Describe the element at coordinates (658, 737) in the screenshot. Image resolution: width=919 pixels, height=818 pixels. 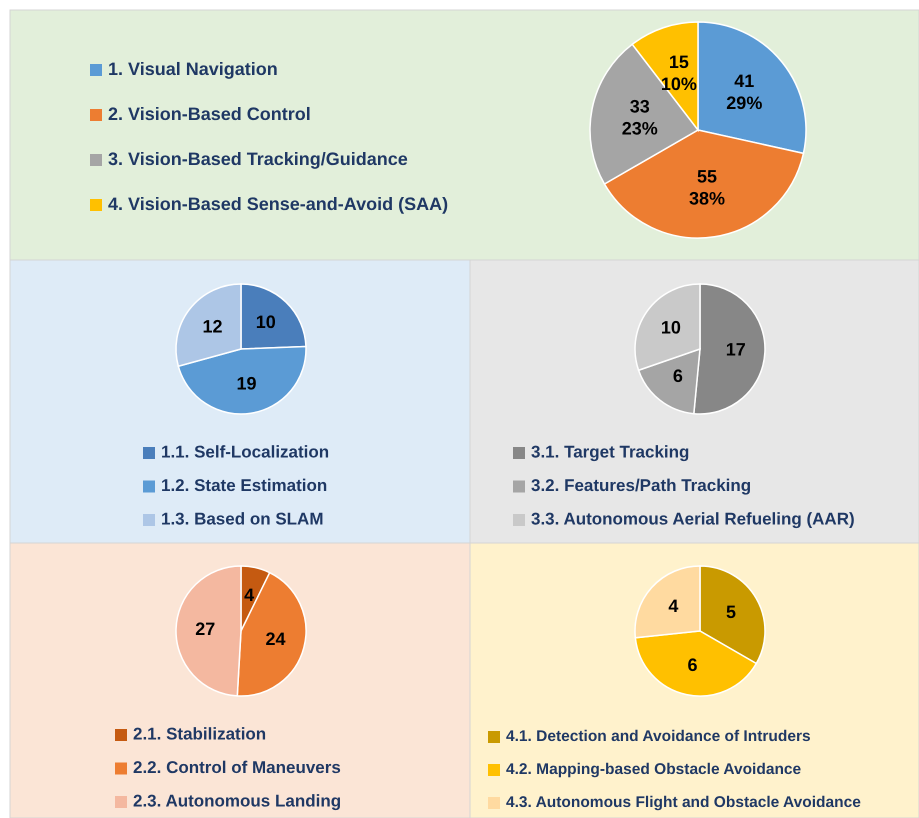
I see `legend-label: 4.1. Detection and Avoidance of Intruders` at that location.